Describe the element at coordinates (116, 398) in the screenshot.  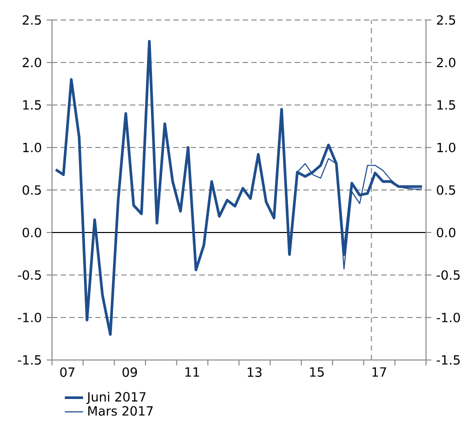
I see `legend-label: Juni 2017` at that location.